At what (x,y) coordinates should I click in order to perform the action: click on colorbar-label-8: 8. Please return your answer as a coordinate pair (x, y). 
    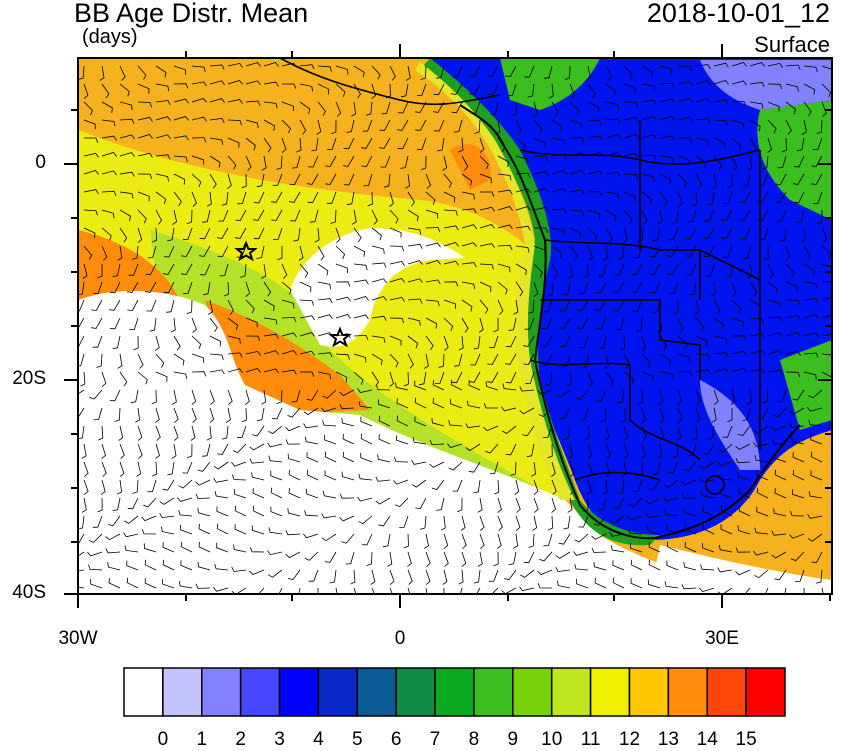
    Looking at the image, I should click on (474, 739).